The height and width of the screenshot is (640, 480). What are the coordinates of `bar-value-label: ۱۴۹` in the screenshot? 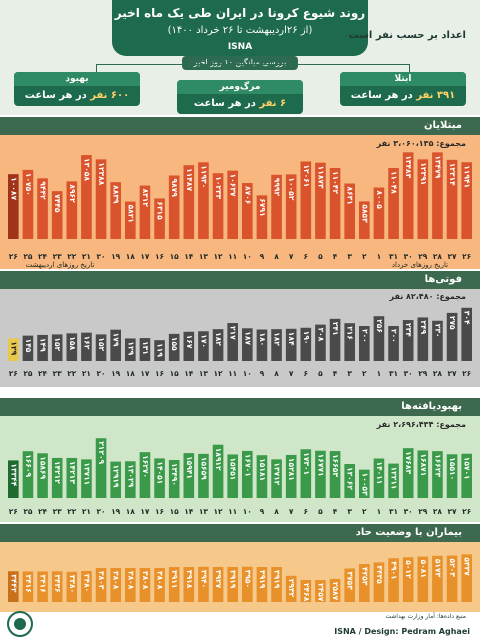 It's located at (43, 345).